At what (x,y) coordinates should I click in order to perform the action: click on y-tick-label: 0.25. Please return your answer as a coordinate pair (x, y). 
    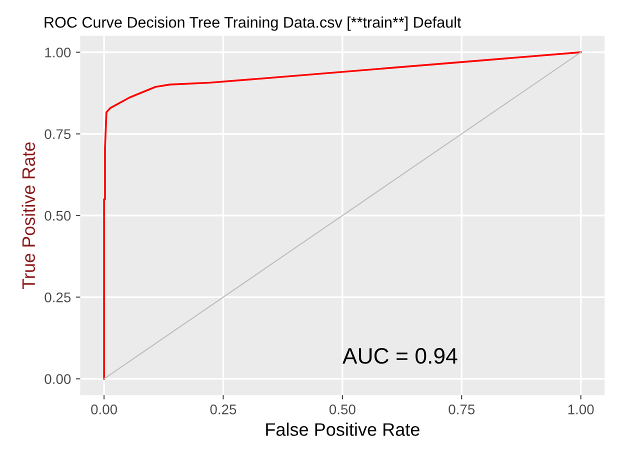
    Looking at the image, I should click on (57, 297).